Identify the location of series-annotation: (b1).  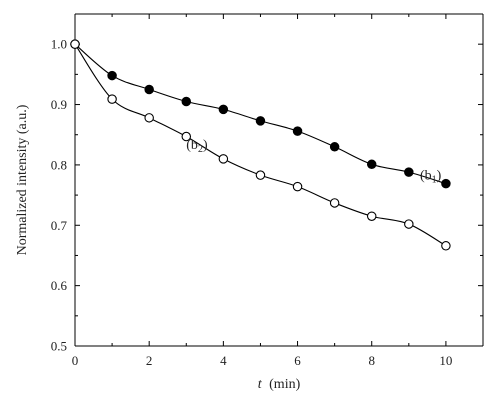
(431, 176).